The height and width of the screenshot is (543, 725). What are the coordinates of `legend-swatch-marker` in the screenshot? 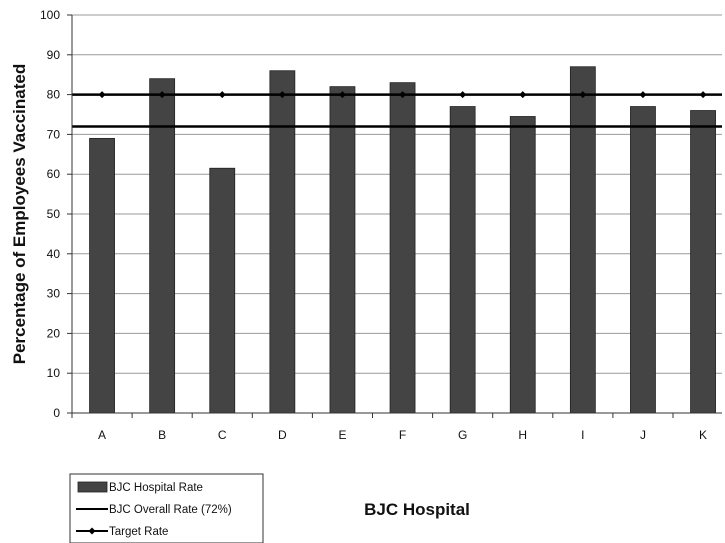 It's located at (92, 531).